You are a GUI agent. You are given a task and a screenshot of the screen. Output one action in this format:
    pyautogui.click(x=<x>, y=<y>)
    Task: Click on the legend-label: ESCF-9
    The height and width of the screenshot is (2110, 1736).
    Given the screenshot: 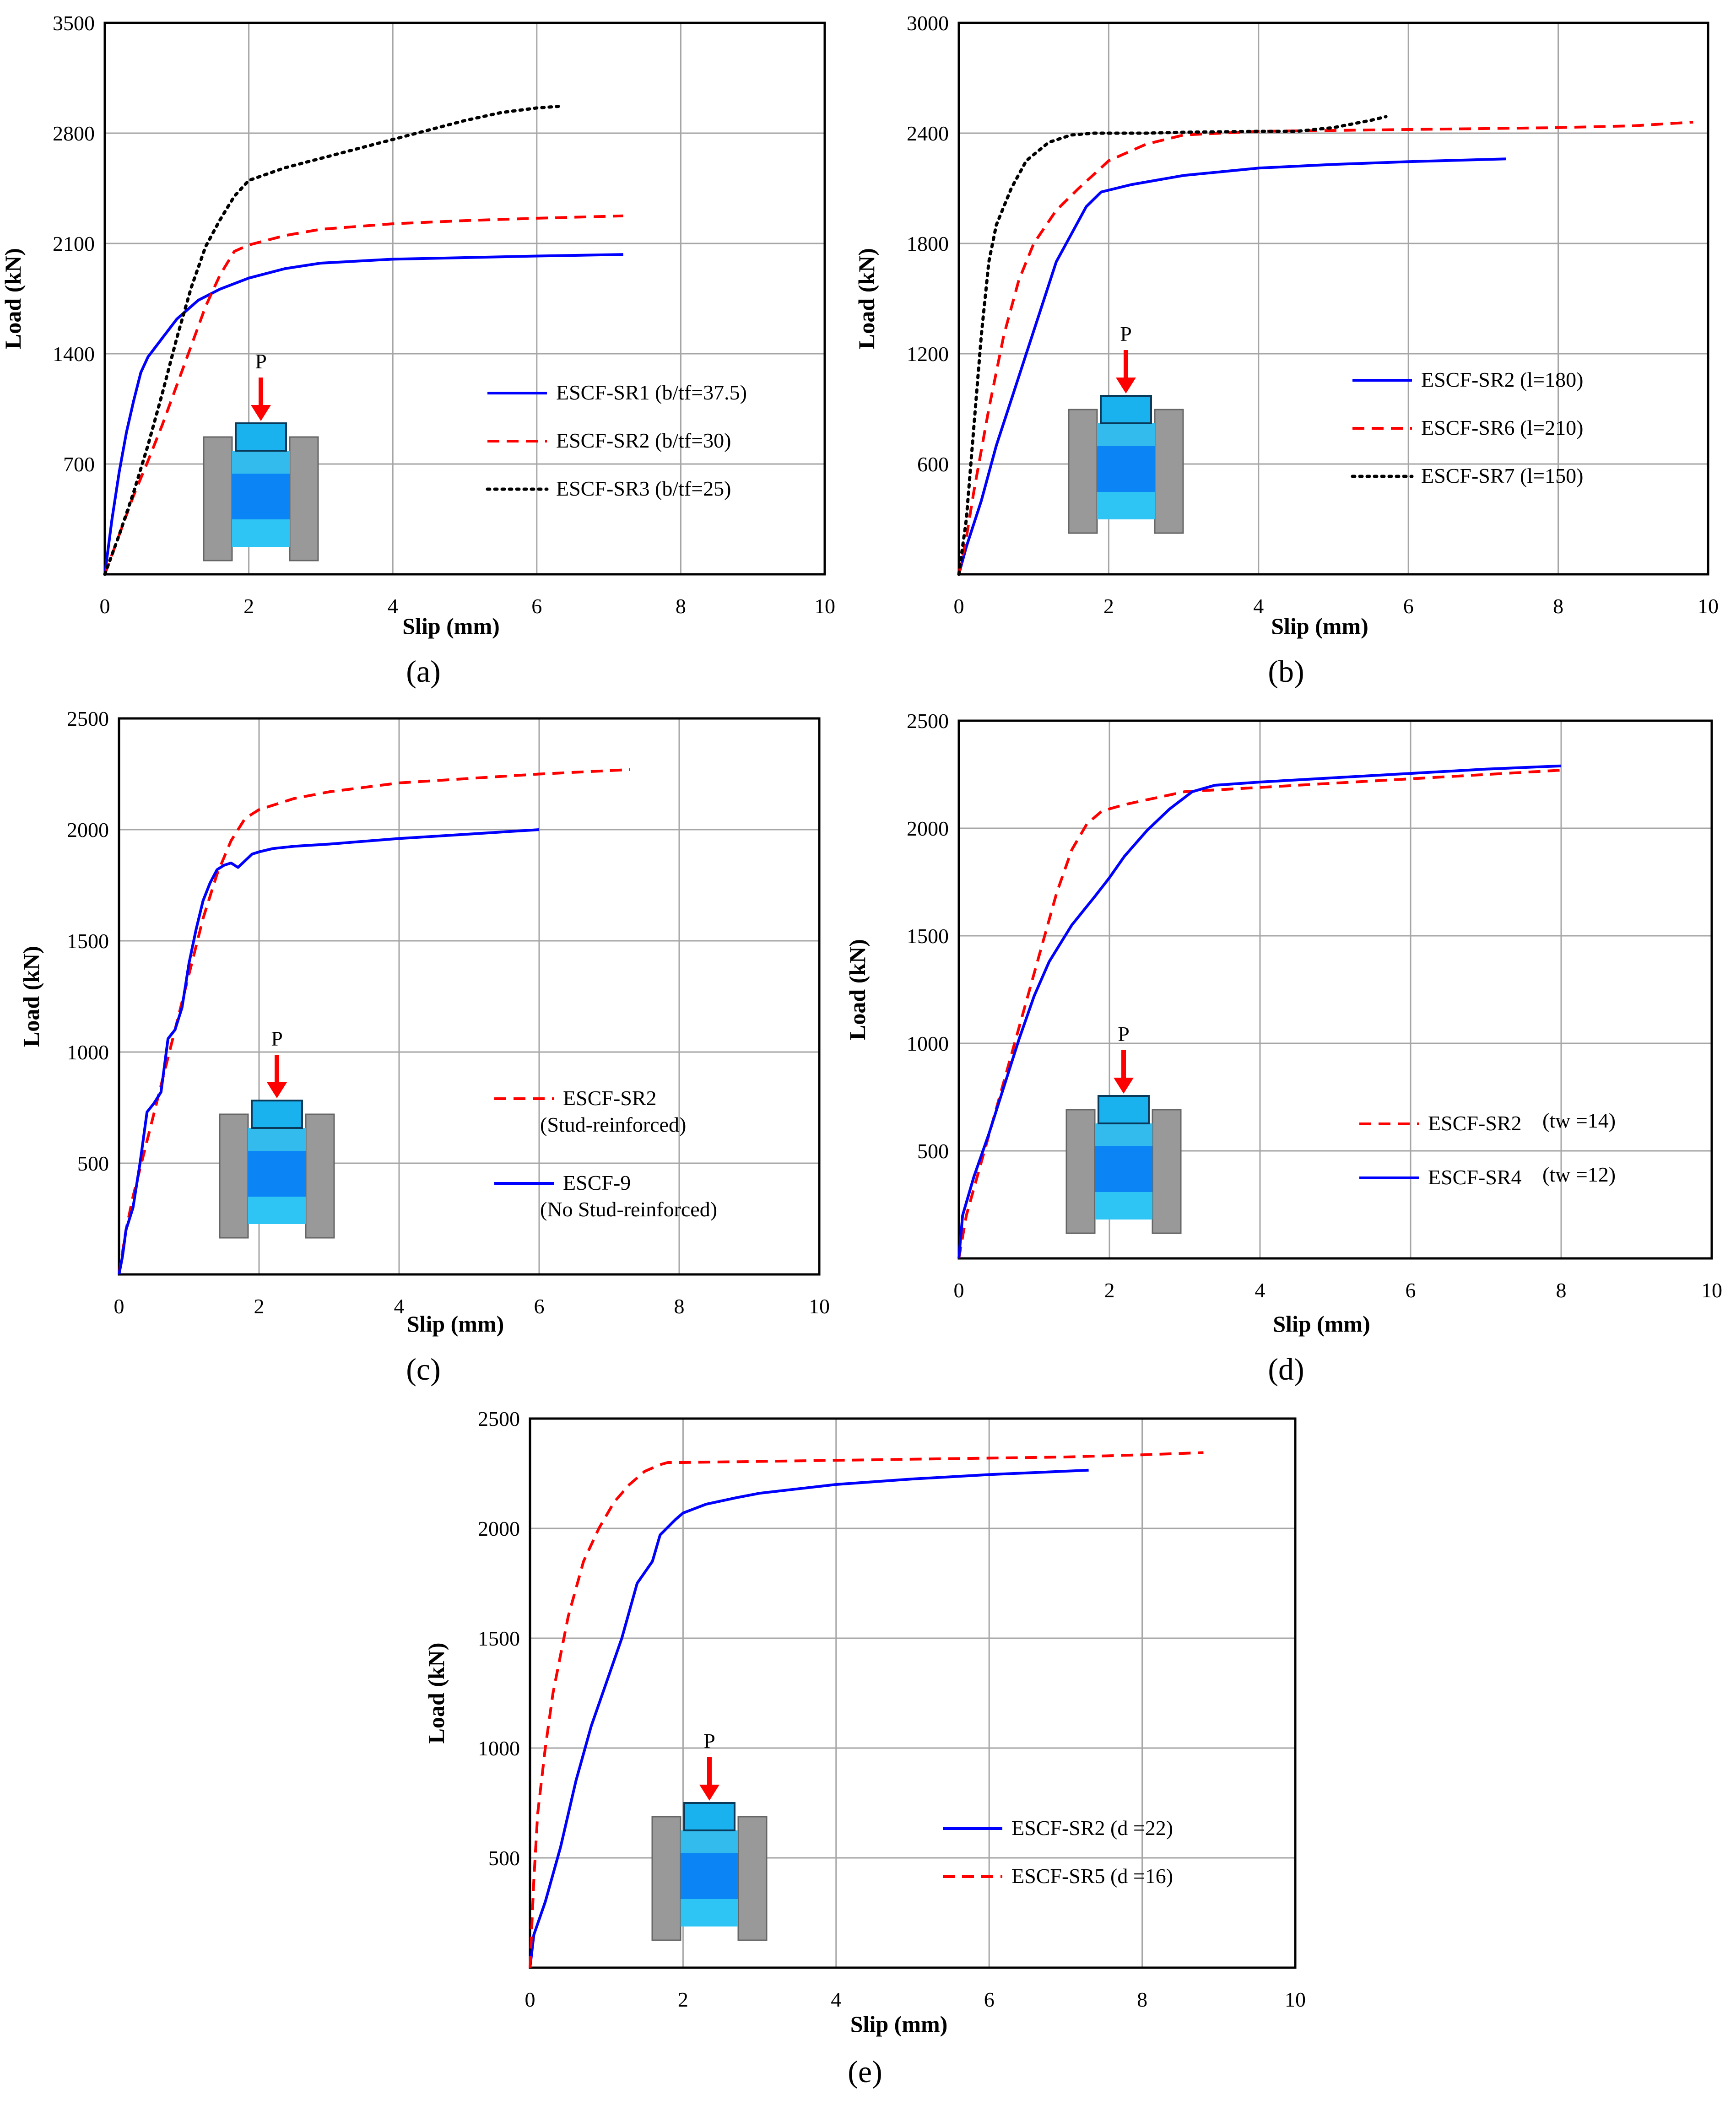 What is the action you would take?
    pyautogui.click(x=597, y=1182)
    